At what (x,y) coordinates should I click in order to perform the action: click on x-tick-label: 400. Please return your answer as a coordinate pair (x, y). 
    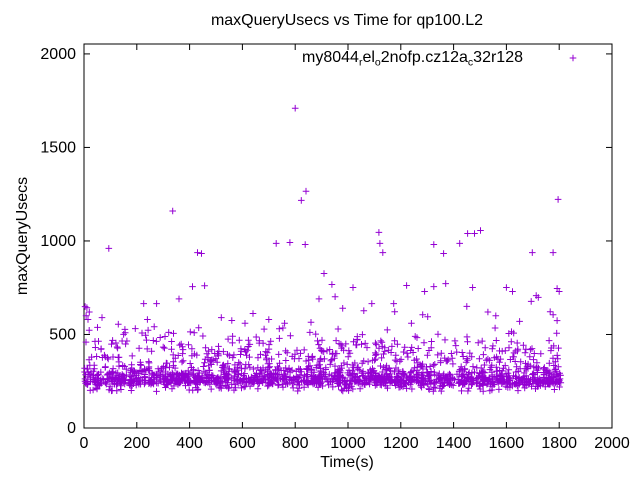
    Looking at the image, I should click on (189, 443).